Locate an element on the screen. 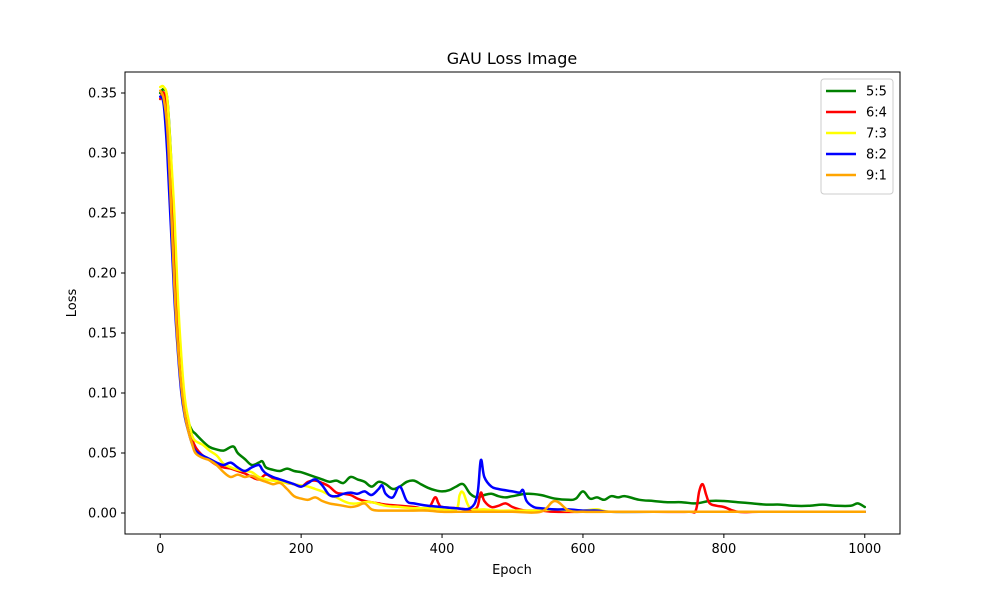 This screenshot has width=1000, height=600. chart-title: GAU Loss Image is located at coordinates (512, 58).